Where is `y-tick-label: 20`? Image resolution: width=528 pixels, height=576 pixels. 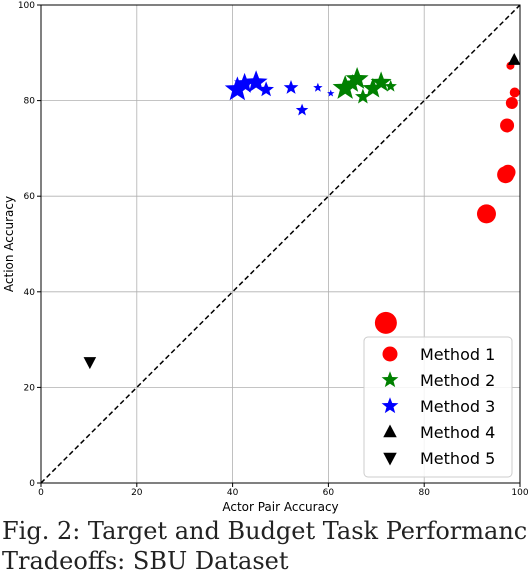 y-tick-label: 20 is located at coordinates (30, 388).